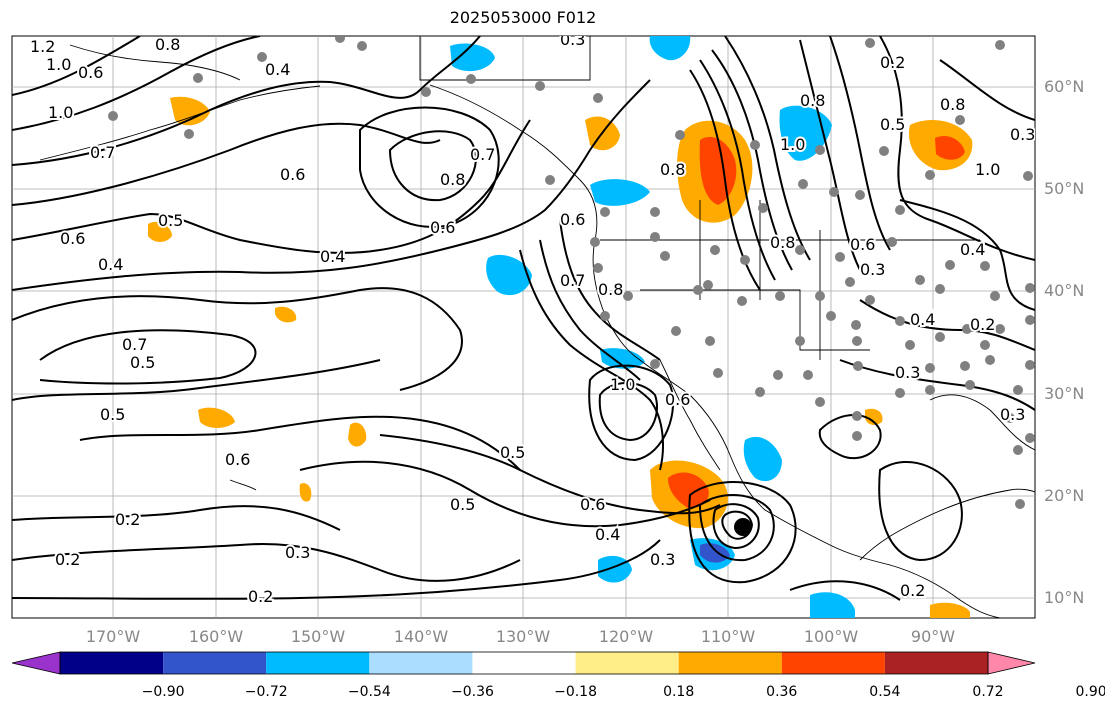 The height and width of the screenshot is (712, 1105). What do you see at coordinates (472, 692) in the screenshot?
I see `colorbar-tick-label: −0.36` at bounding box center [472, 692].